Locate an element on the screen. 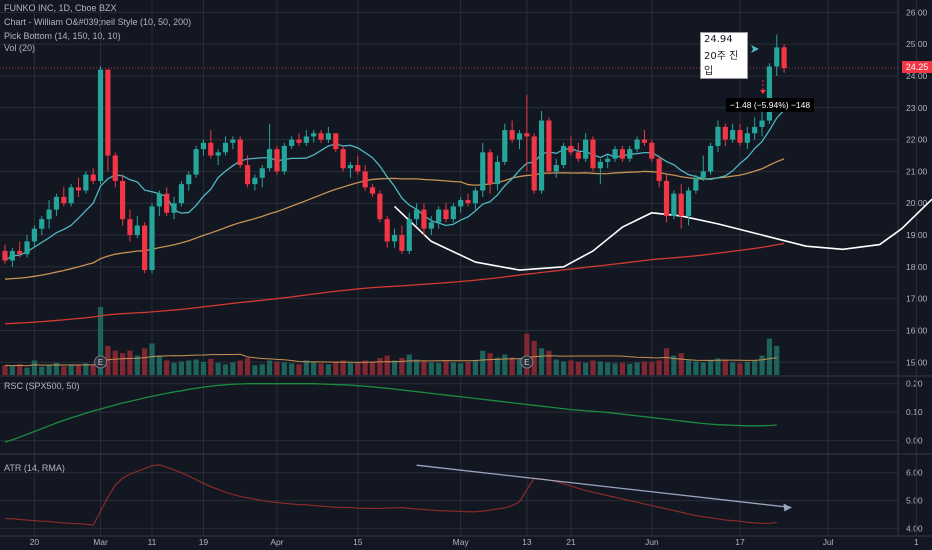 The image size is (932, 550). pick-bottom-curve is located at coordinates (662, 234).